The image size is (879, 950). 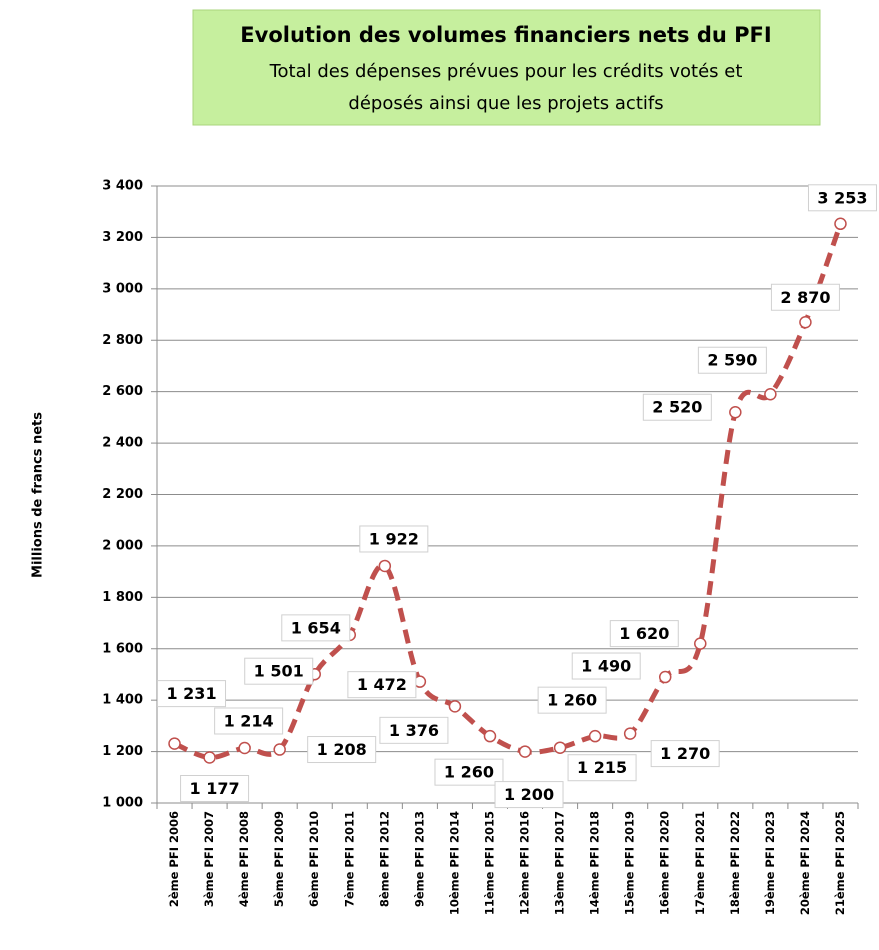 I want to click on y-tick-label: 3 400, so click(x=122, y=186).